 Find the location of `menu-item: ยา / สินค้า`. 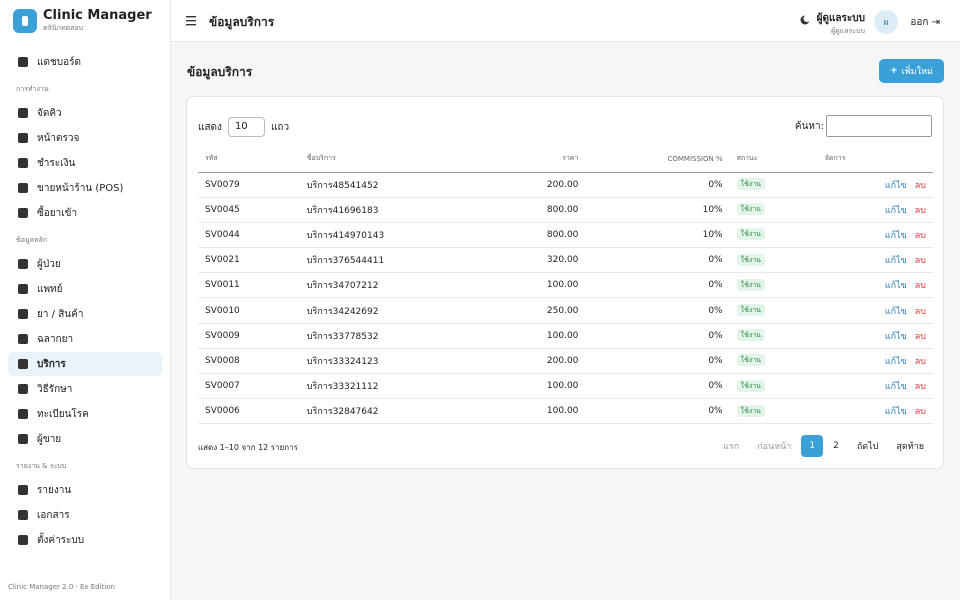

menu-item: ยา / สินค้า is located at coordinates (85, 314).